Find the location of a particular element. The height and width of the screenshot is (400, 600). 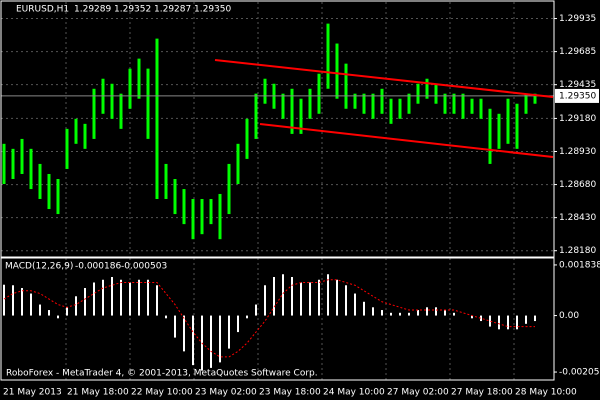

last-close: 1.29350 is located at coordinates (212, 10).